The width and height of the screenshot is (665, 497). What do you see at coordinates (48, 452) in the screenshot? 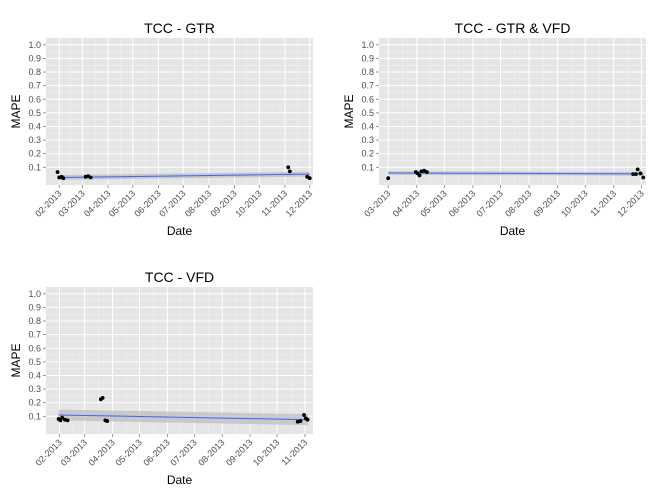
I see `x-tick-label: 02-2013` at bounding box center [48, 452].